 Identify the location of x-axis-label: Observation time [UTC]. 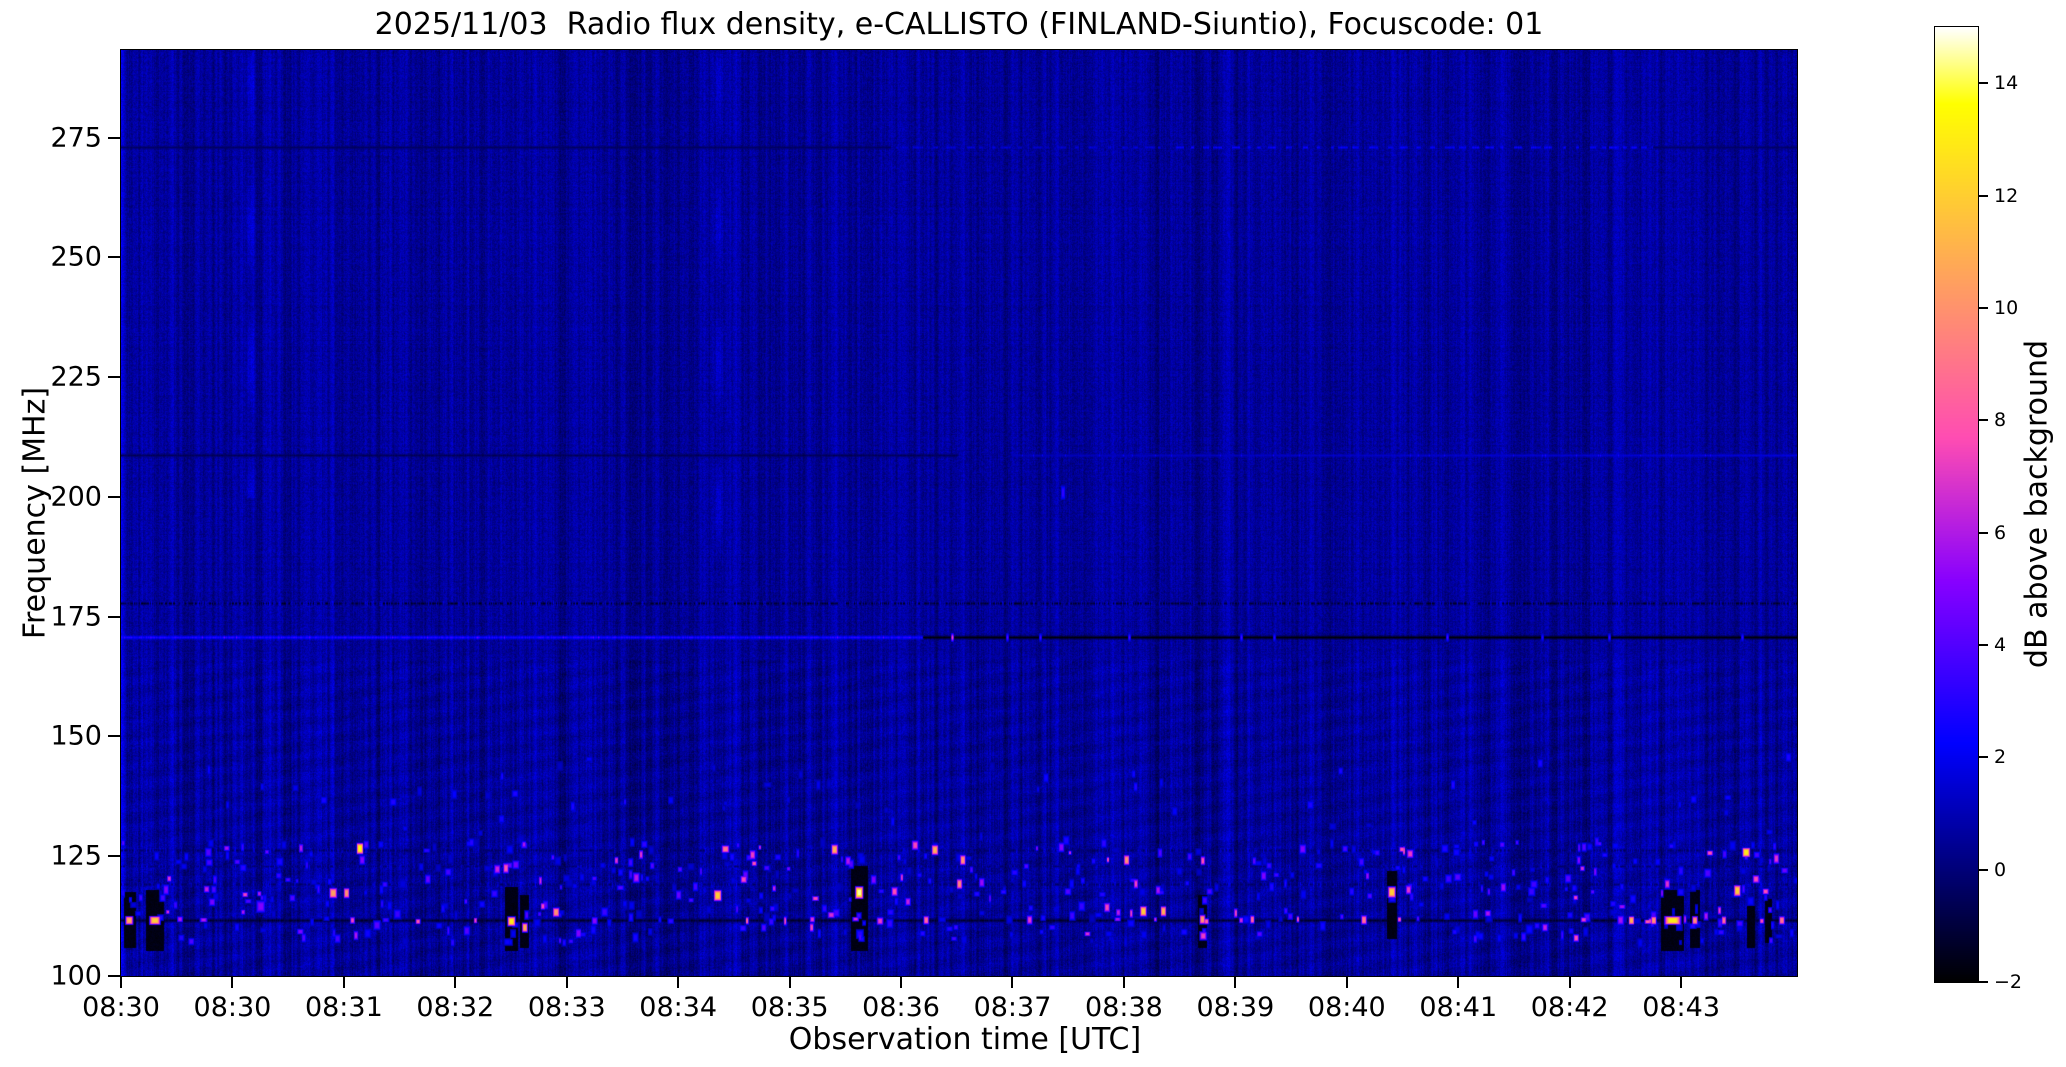
(965, 1039).